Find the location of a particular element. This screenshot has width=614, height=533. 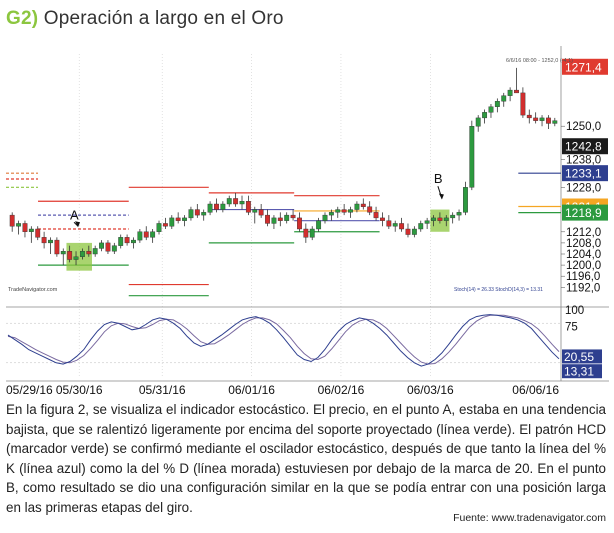

stoch-d-line is located at coordinates (283, 339).